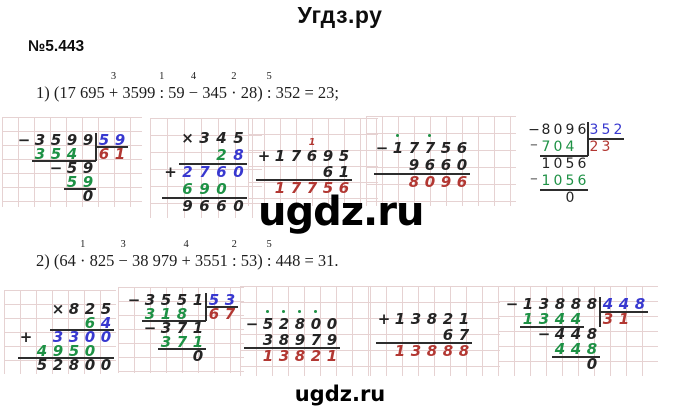  I want to click on division-3599-59: −3 5 9 9 5 9 3 5 4 6 1−5 9 5 9 0, so click(72, 162).